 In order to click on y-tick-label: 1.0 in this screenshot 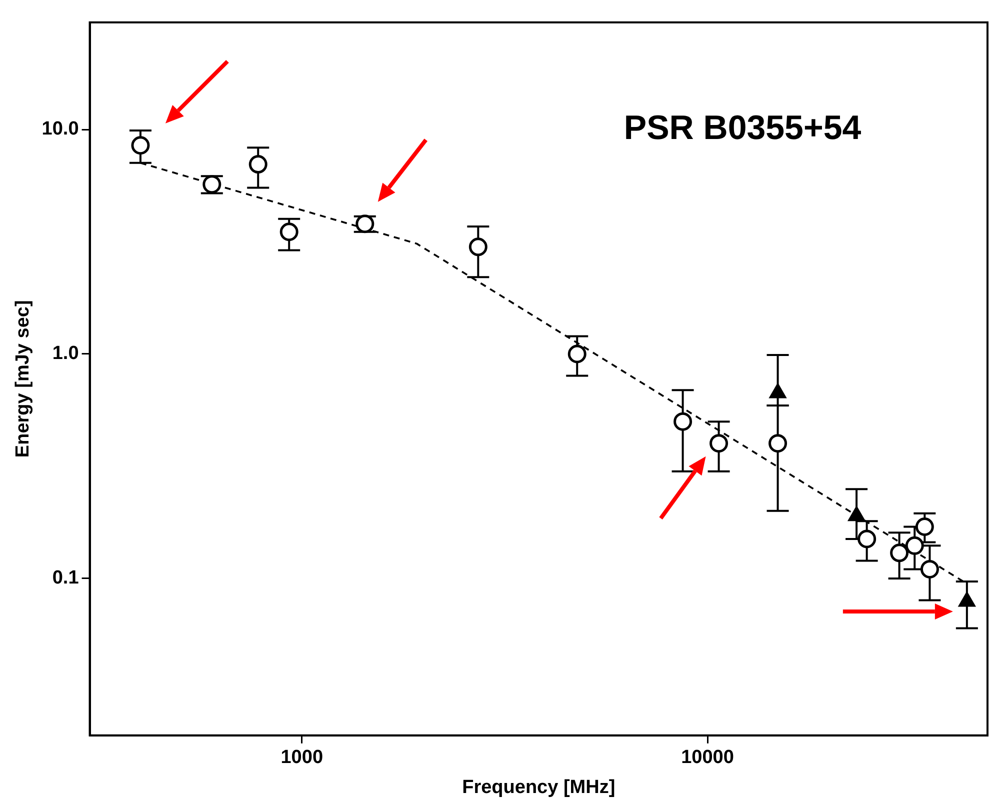, I will do `click(65, 353)`.